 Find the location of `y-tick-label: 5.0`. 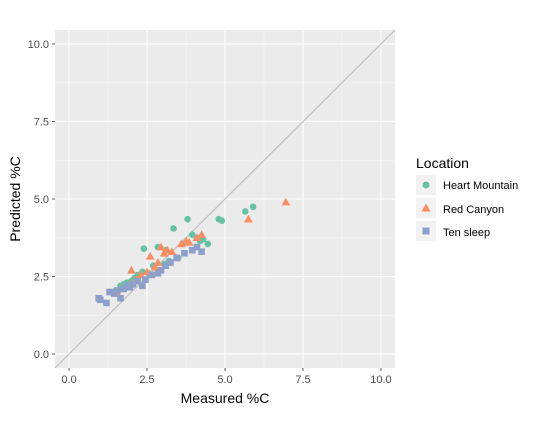

y-tick-label: 5.0 is located at coordinates (41, 200).